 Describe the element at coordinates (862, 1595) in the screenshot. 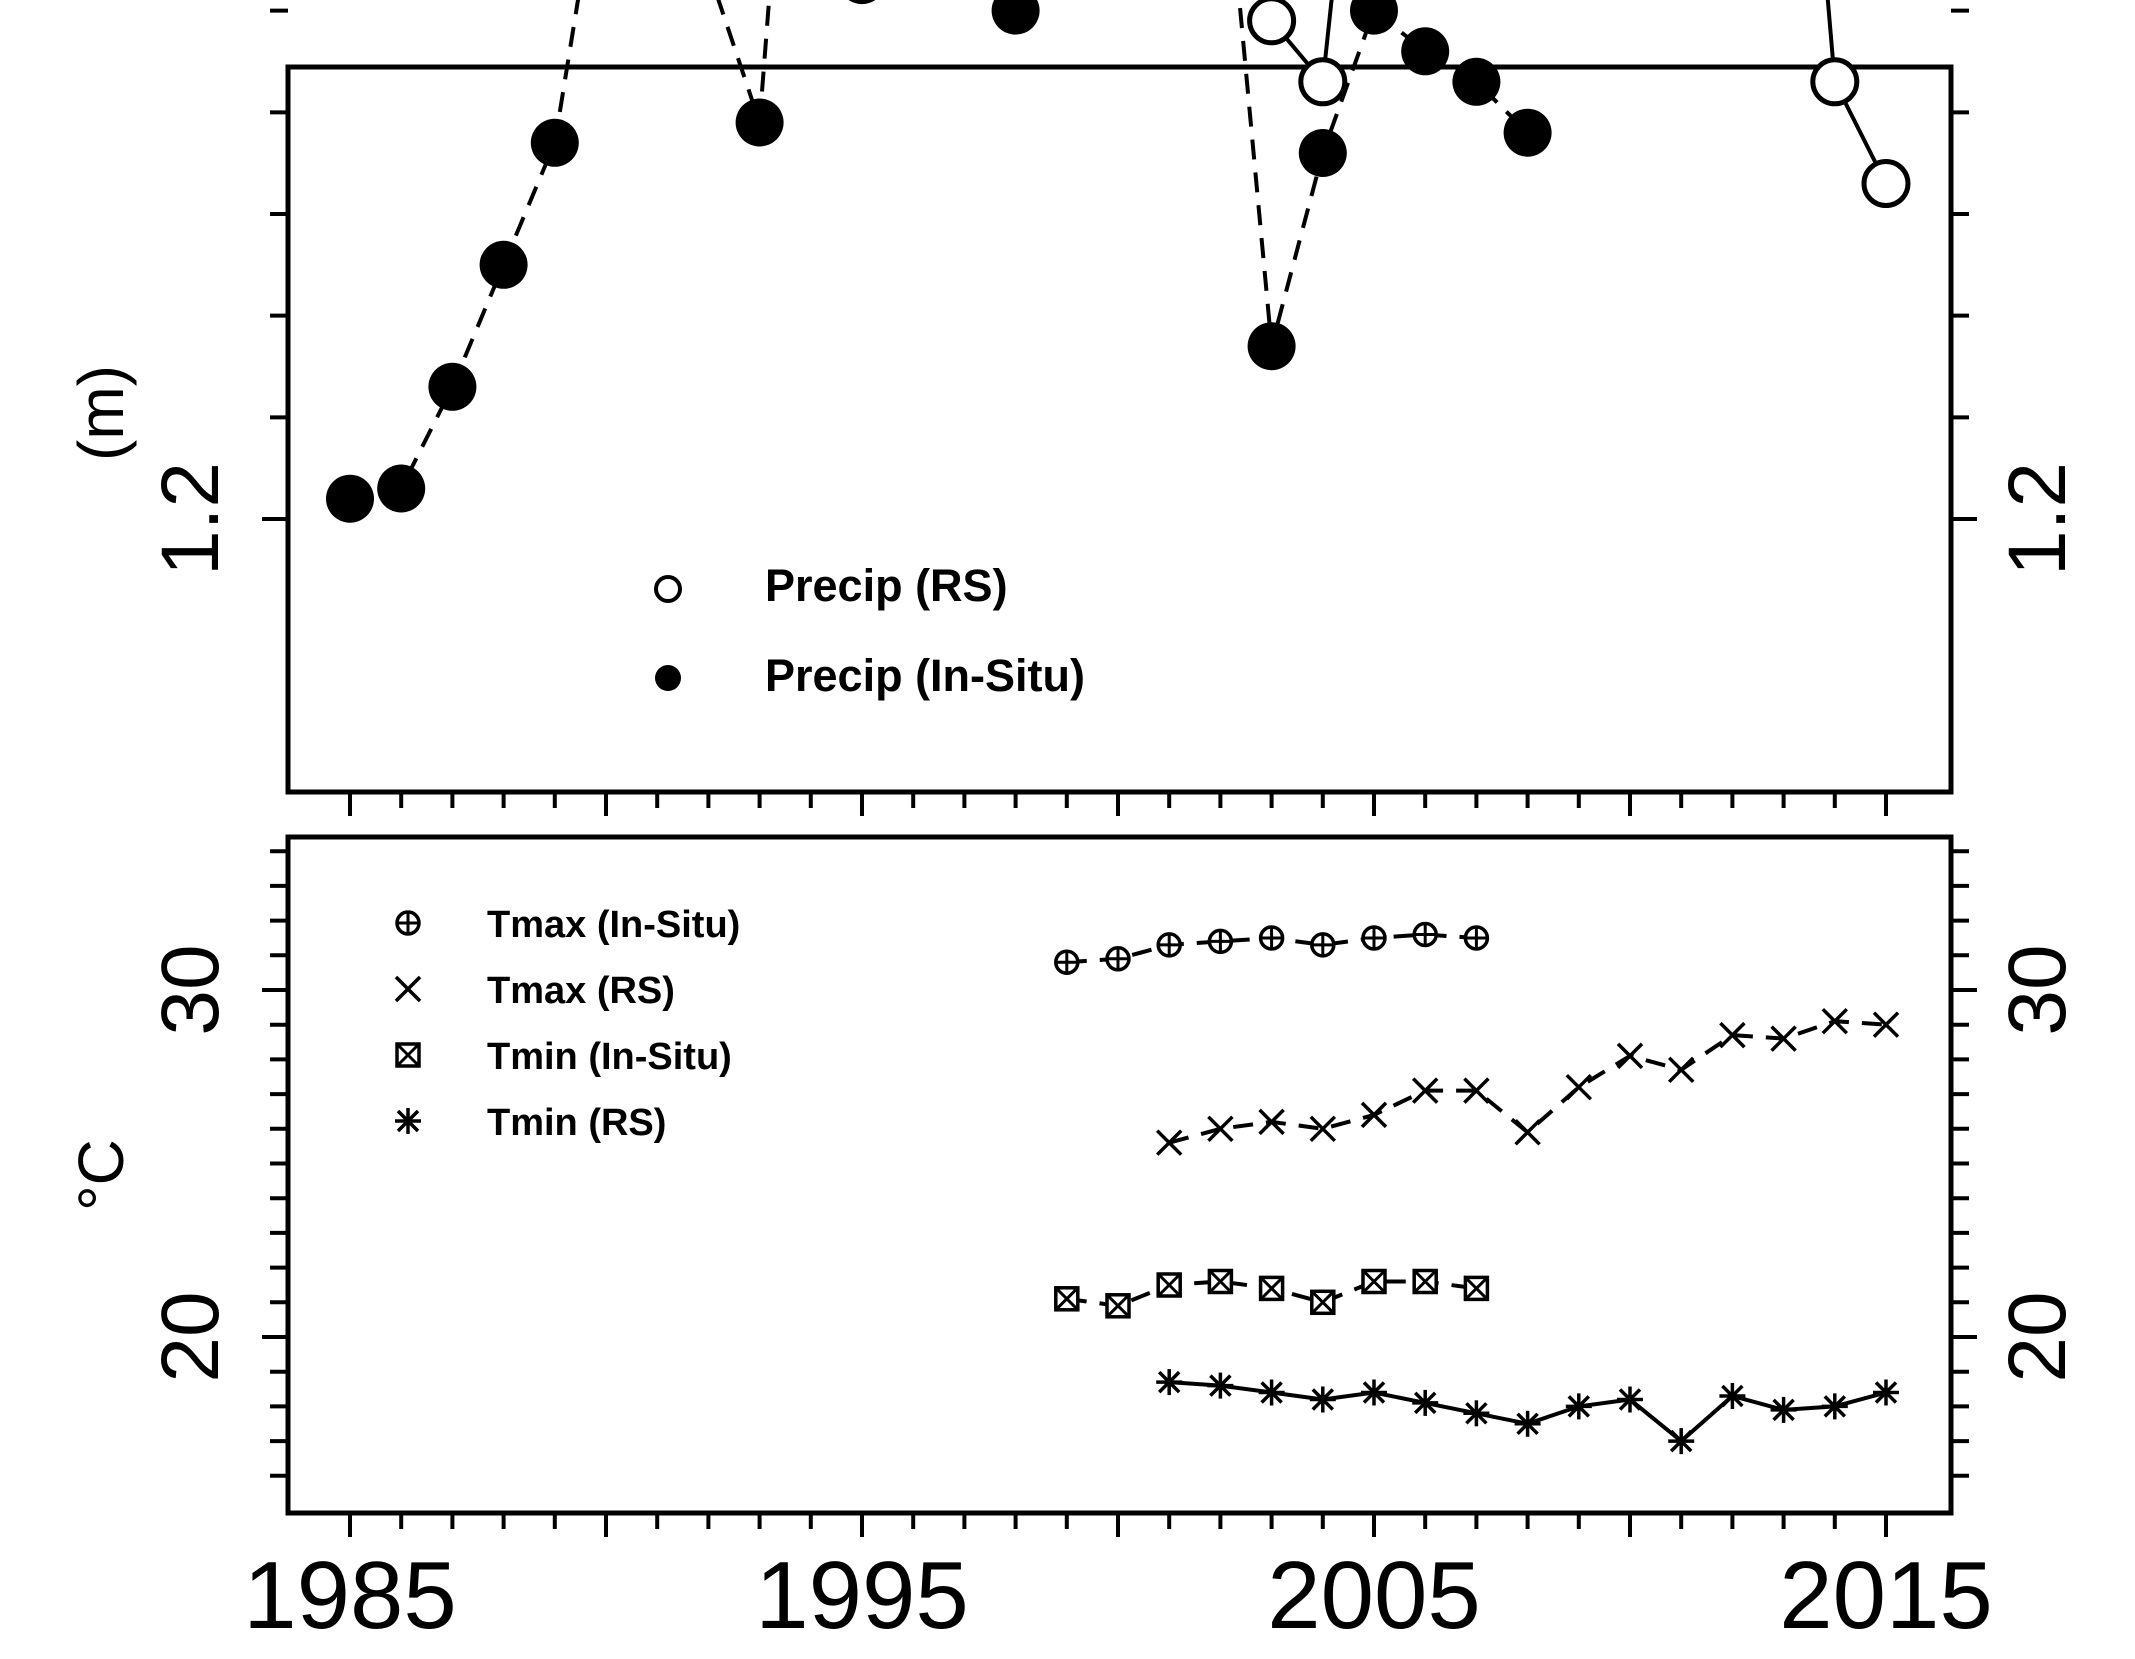

I see `x-tick-label: 1995` at that location.